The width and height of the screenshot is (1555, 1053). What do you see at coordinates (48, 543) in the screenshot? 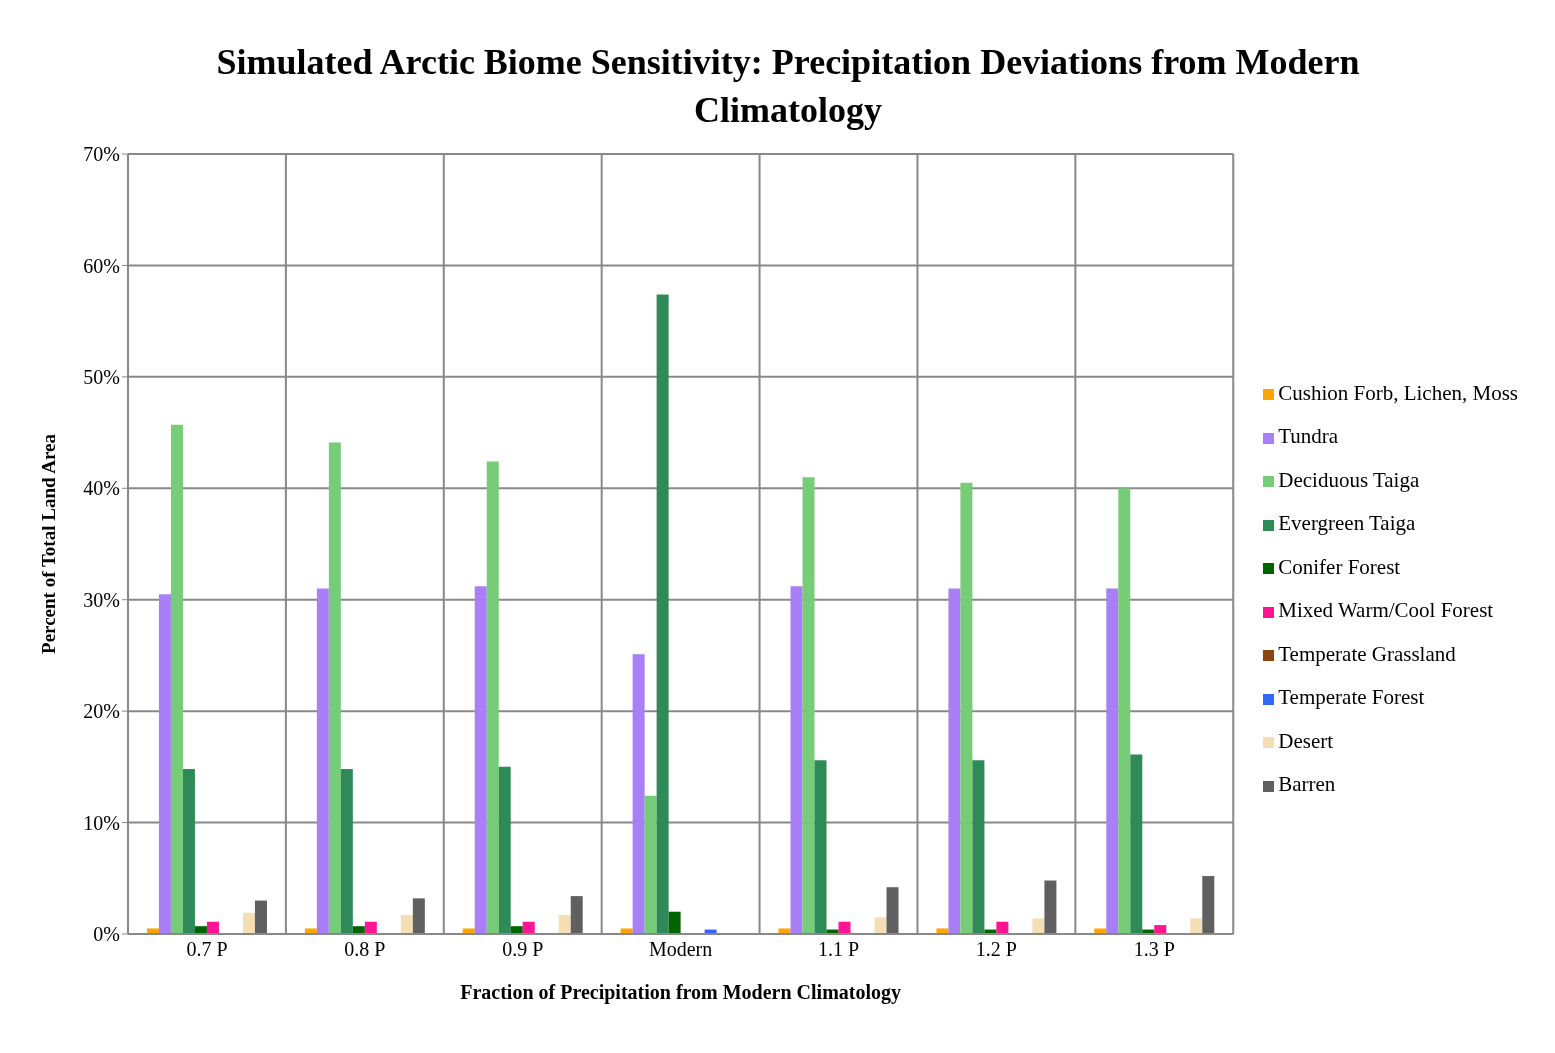
I see `y-axis-title: Percent of Total Land Area` at bounding box center [48, 543].